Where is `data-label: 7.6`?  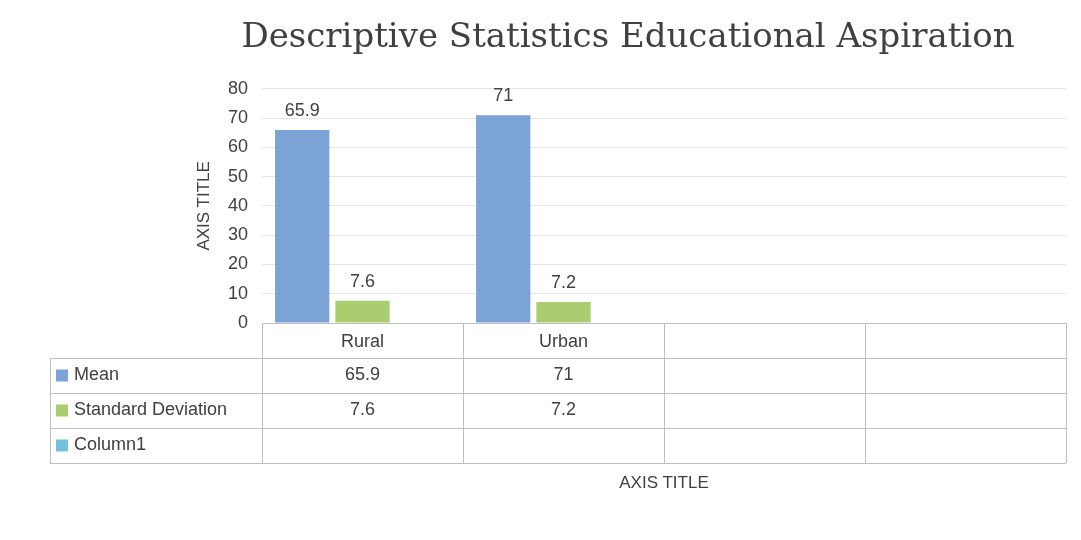
data-label: 7.6 is located at coordinates (362, 409).